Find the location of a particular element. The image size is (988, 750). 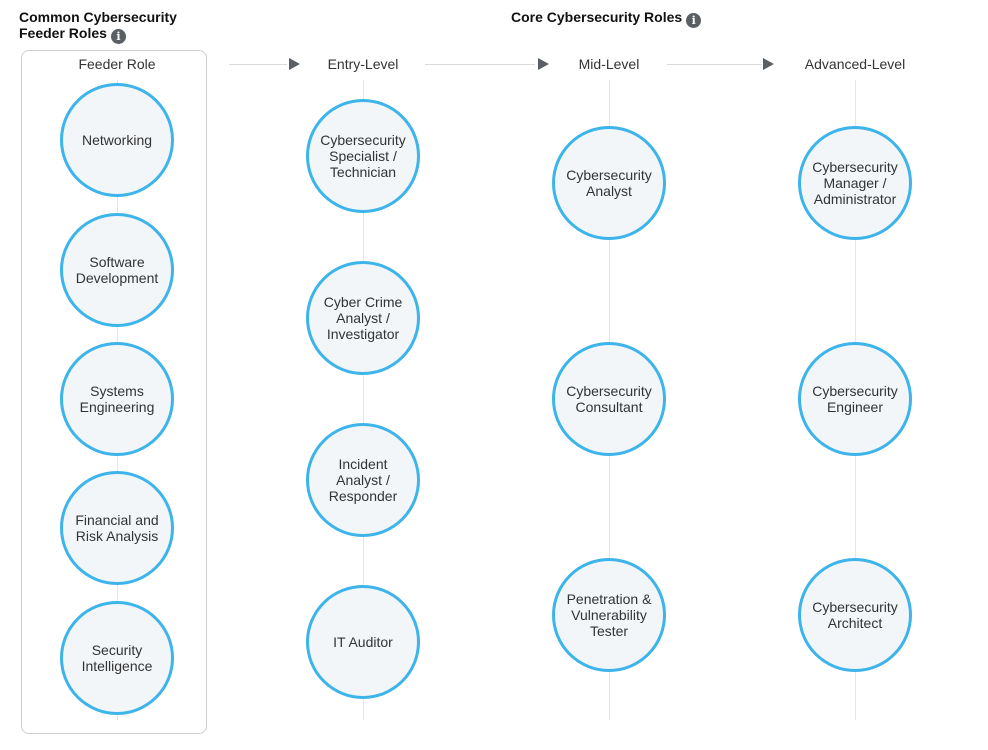

column-label-entry: Entry-Level is located at coordinates (363, 64).